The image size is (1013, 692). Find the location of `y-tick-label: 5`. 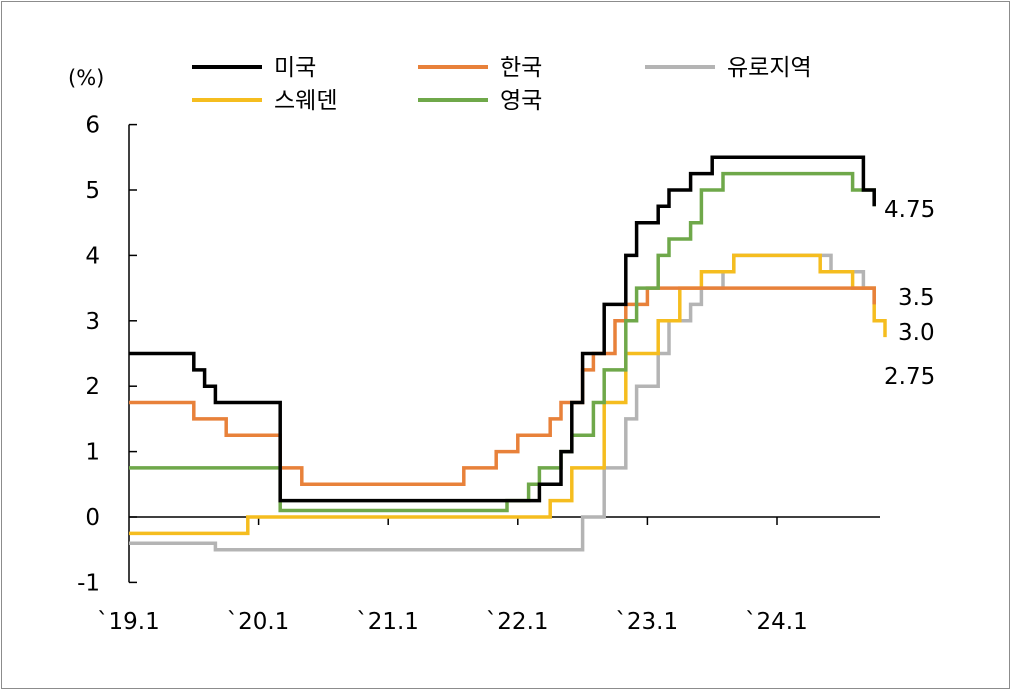

y-tick-label: 5 is located at coordinates (92, 191).